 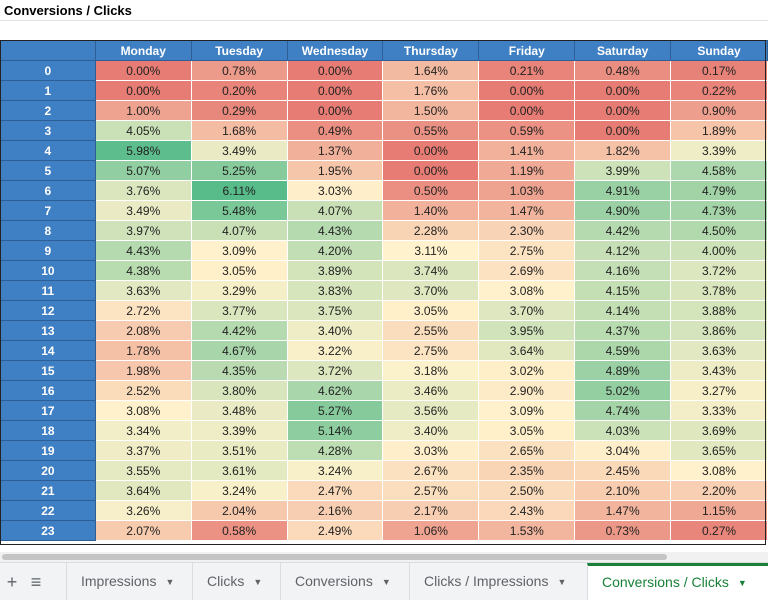 I want to click on heat-cell: 4.50%, so click(x=719, y=230).